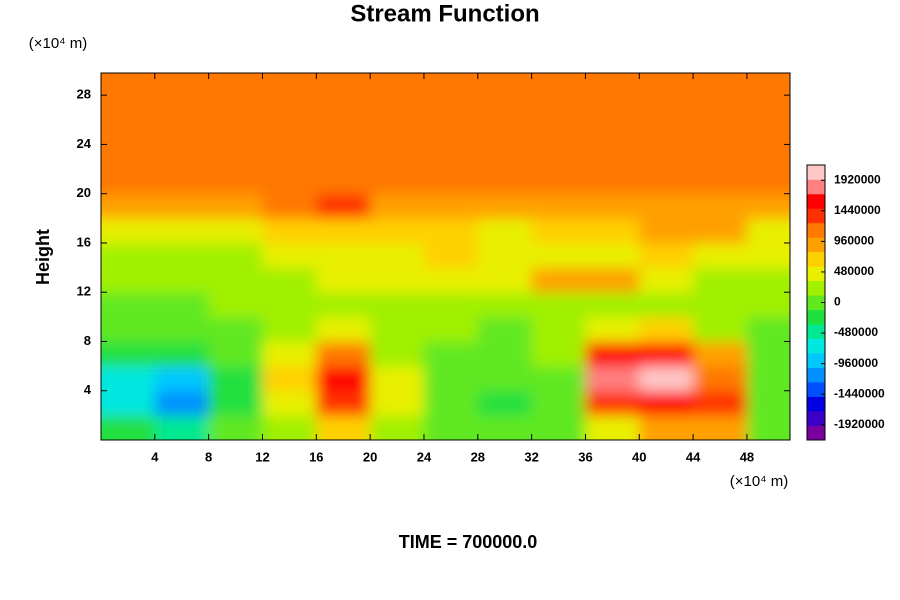 The image size is (900, 600). Describe the element at coordinates (856, 363) in the screenshot. I see `colorbar-label: -960000` at that location.